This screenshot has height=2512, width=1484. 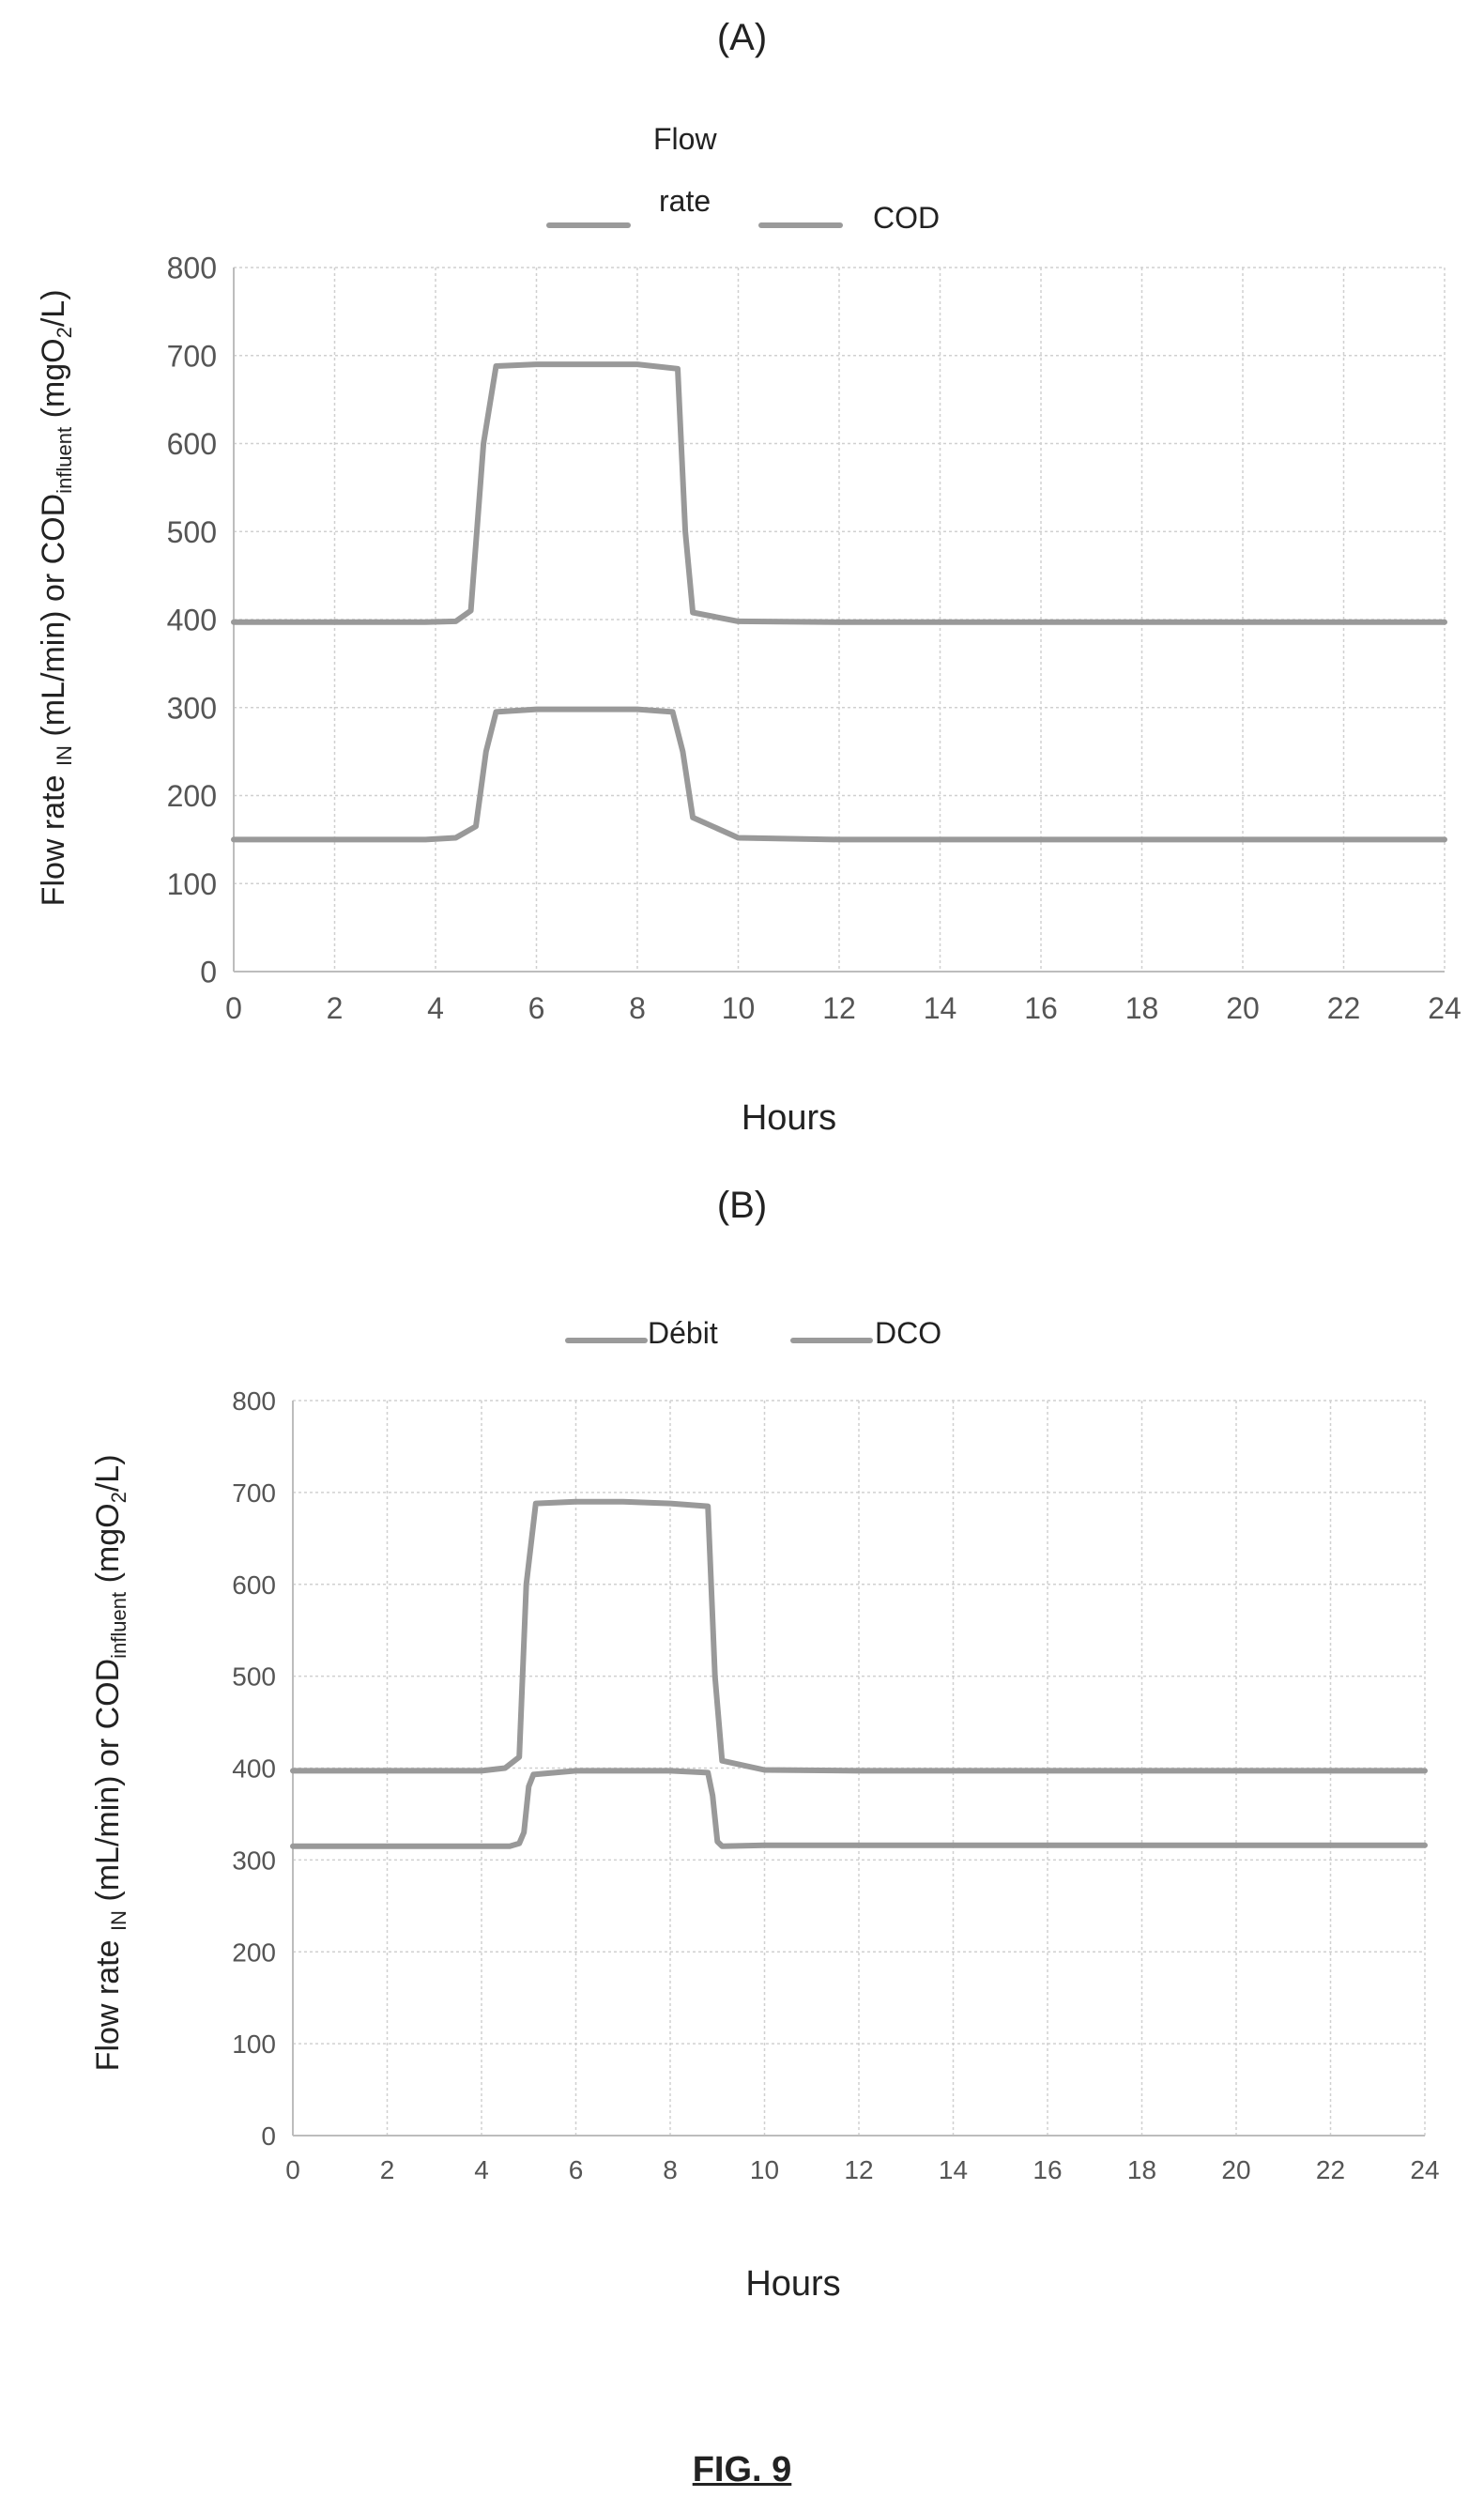 I want to click on chart-b-y-tick-label: 100, so click(x=254, y=2045).